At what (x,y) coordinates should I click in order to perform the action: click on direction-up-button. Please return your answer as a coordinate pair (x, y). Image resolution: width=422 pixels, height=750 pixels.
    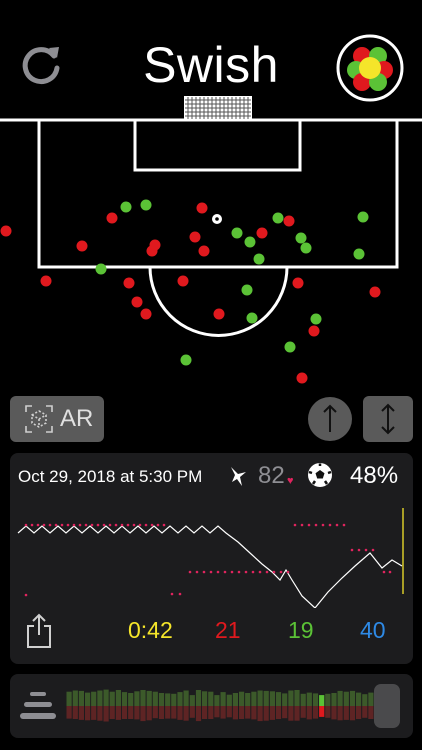
    Looking at the image, I should click on (330, 419).